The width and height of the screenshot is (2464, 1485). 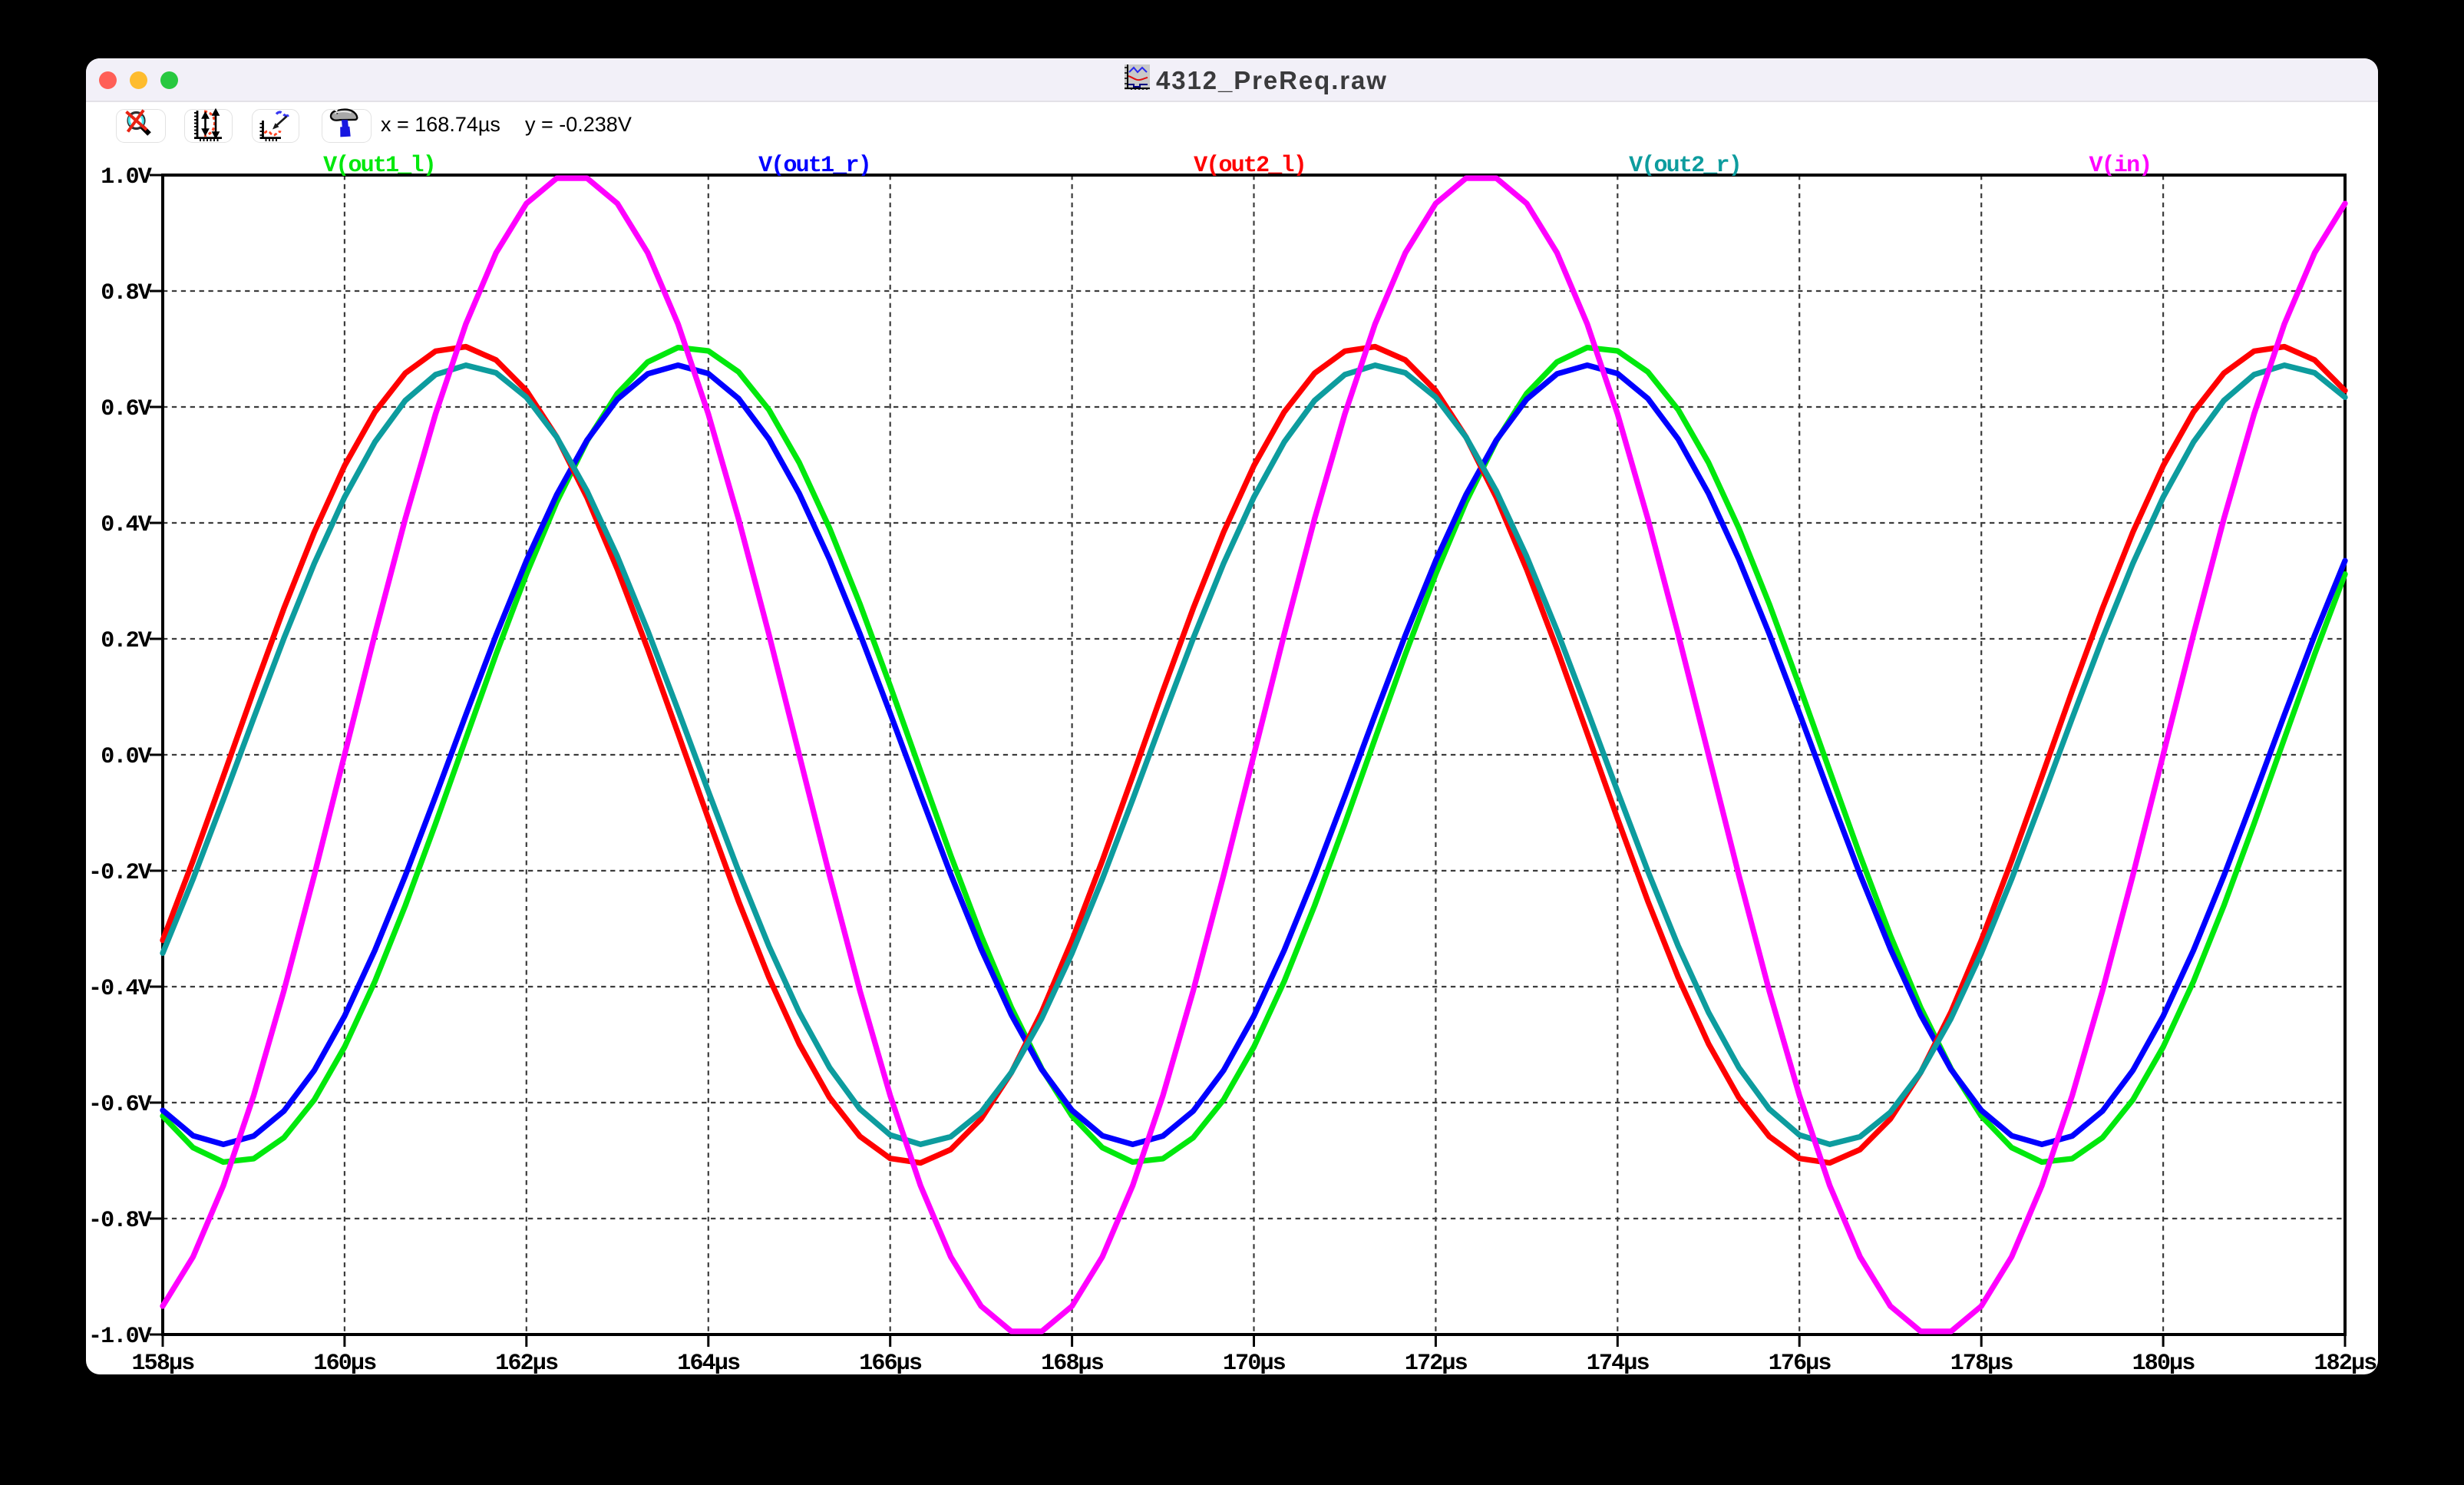 What do you see at coordinates (1981, 1364) in the screenshot?
I see `svg-text: 178µs` at bounding box center [1981, 1364].